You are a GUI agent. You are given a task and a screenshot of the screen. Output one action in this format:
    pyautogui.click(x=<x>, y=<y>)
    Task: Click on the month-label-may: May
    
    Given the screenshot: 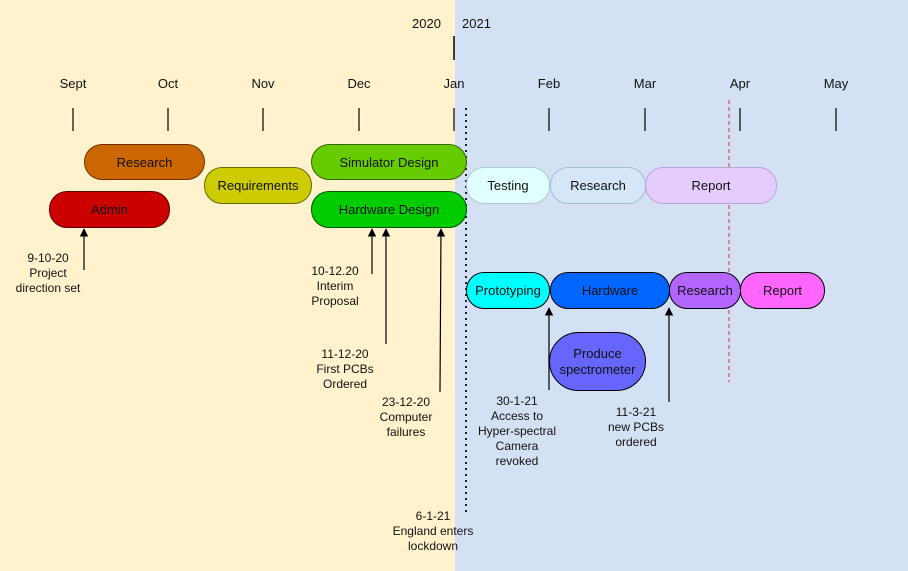 What is the action you would take?
    pyautogui.click(x=836, y=83)
    